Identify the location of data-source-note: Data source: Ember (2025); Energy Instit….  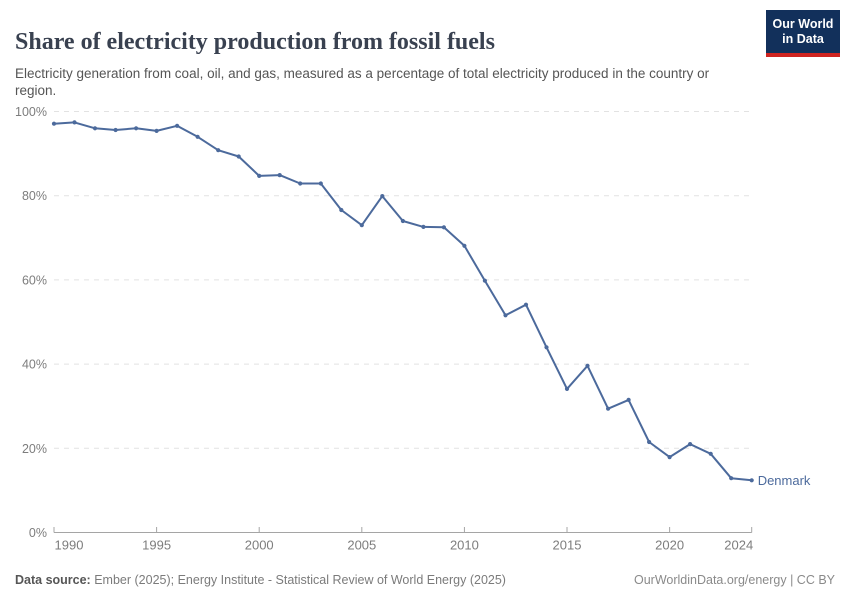
(260, 580).